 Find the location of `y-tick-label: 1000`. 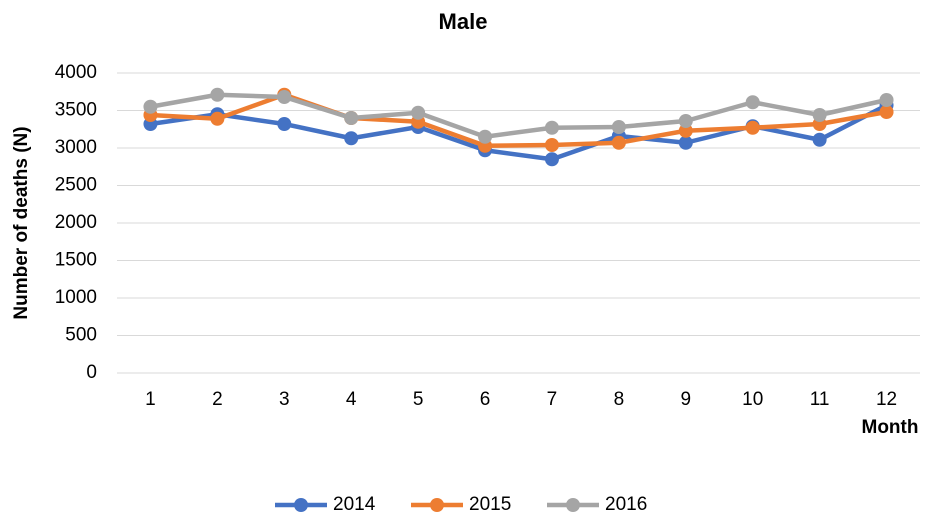

y-tick-label: 1000 is located at coordinates (76, 297).